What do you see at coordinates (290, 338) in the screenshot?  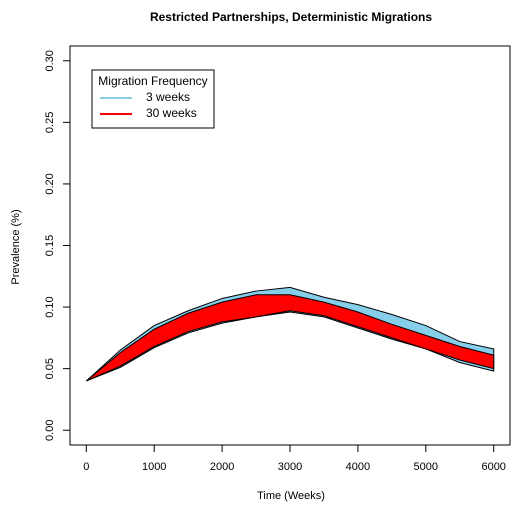 I see `band` at bounding box center [290, 338].